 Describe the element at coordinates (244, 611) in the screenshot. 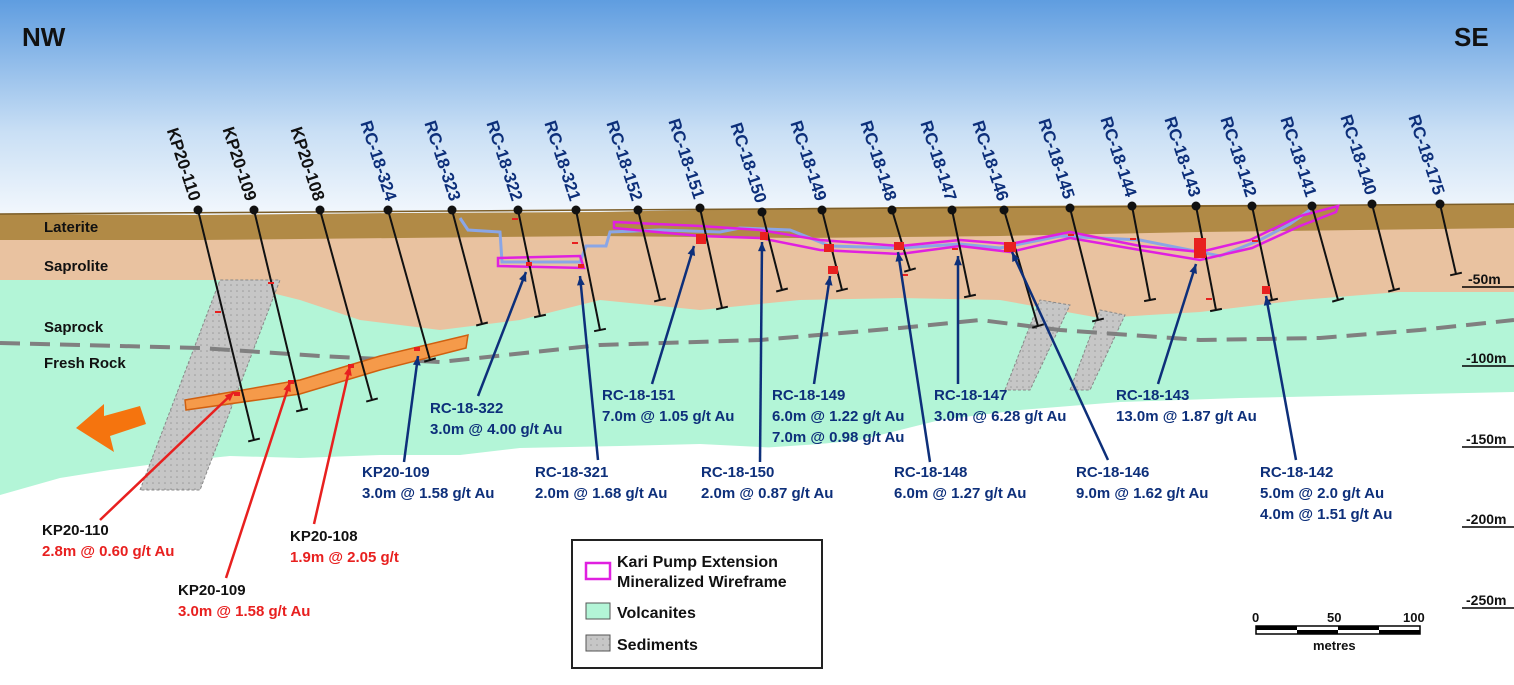

I see `intercept-kp20-109-red-grade: 3.0m @ 1.58 g/t Au` at that location.